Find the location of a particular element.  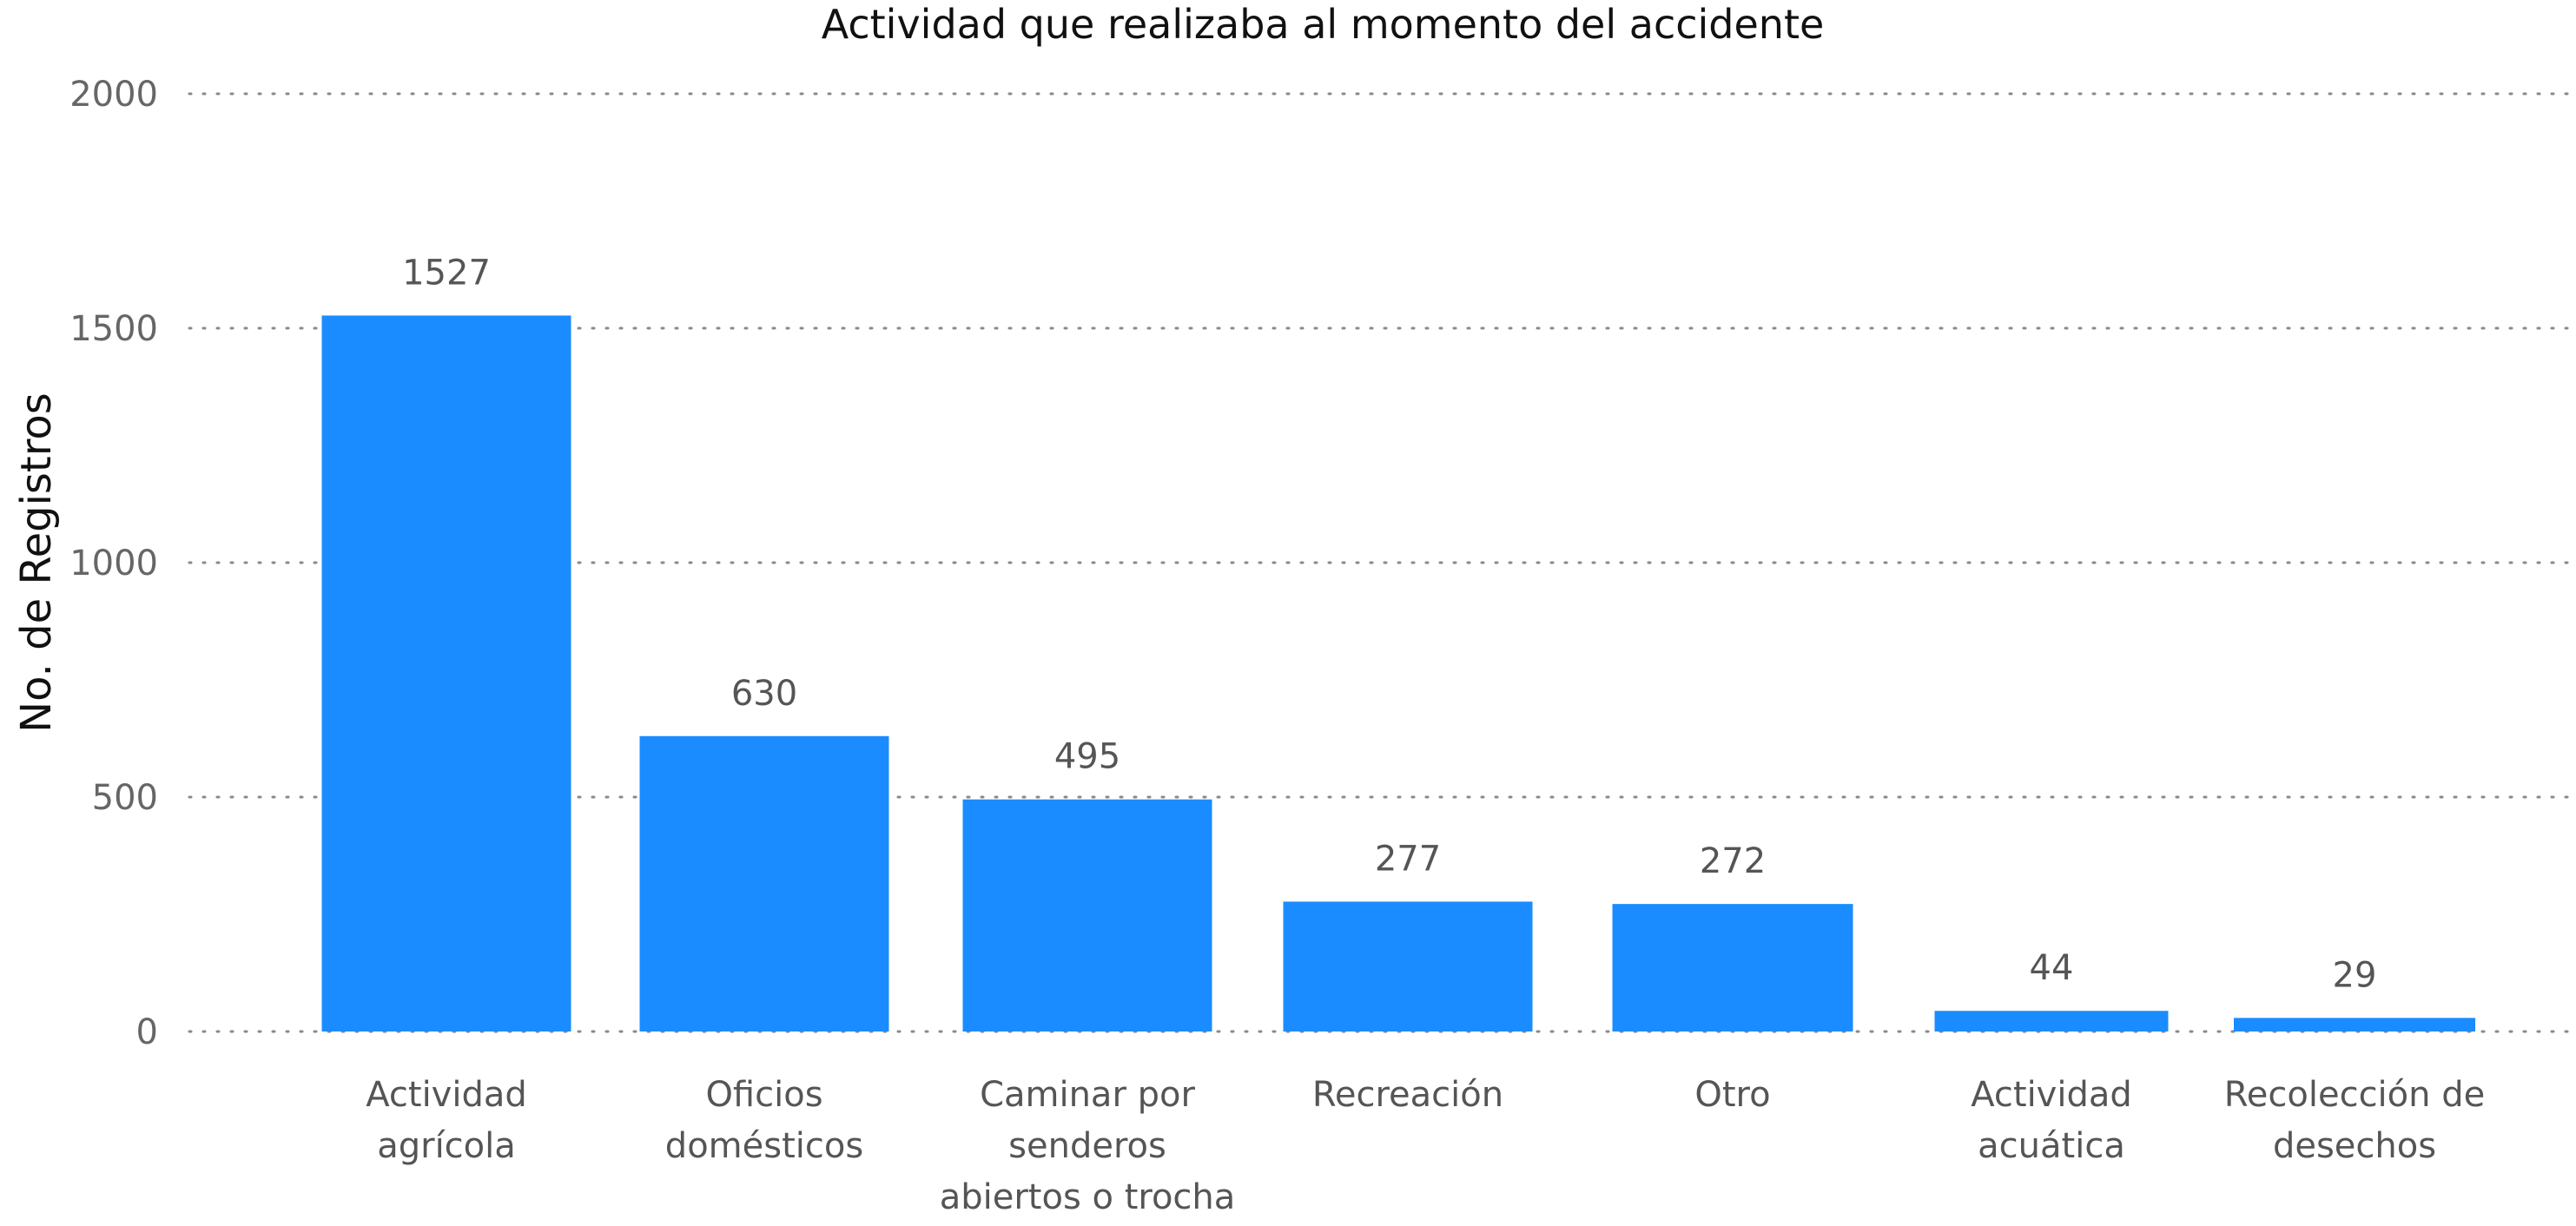

bar-otro is located at coordinates (1733, 968).